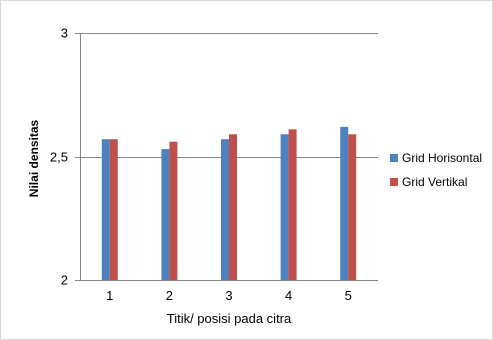  I want to click on x-tick-label: 4, so click(288, 295).